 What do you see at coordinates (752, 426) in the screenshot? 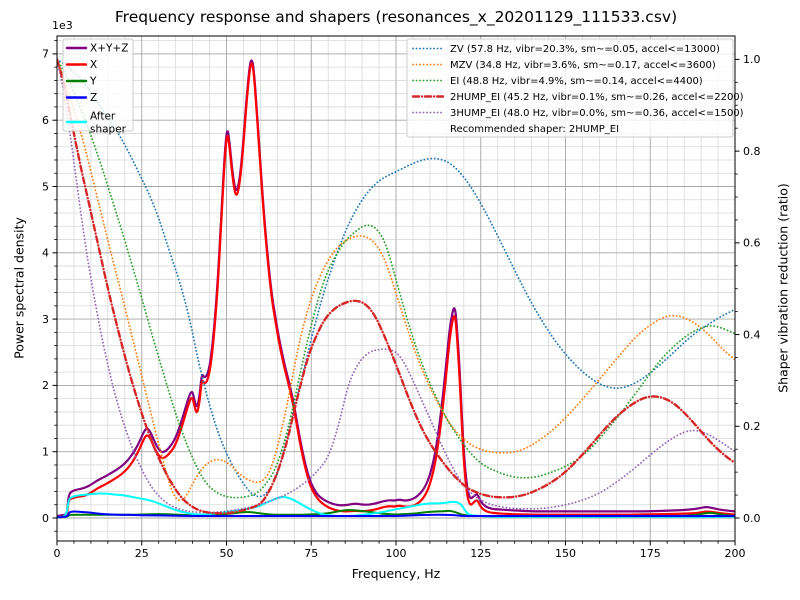
I see `y-right-tick-label: 0.2` at bounding box center [752, 426].